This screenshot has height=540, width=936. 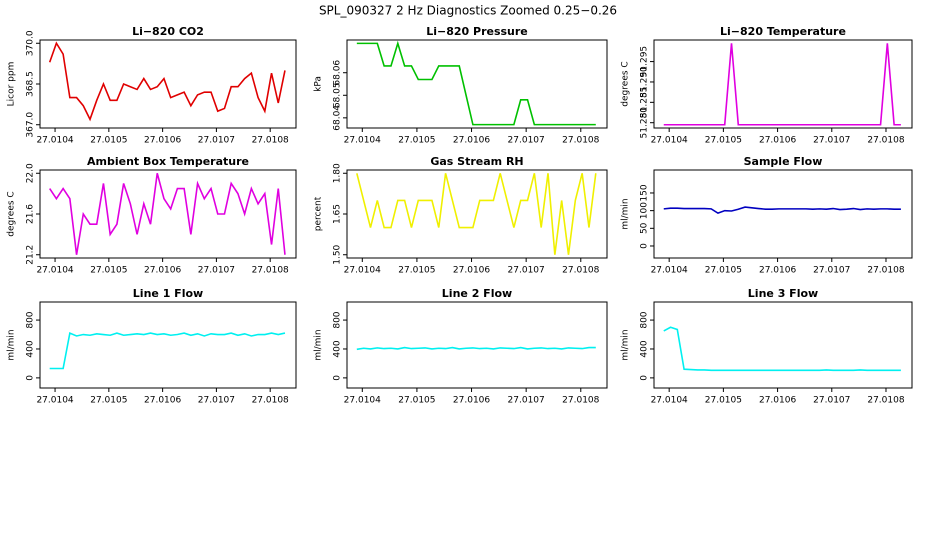 What do you see at coordinates (783, 293) in the screenshot?
I see `panel-title: Line 3 Flow` at bounding box center [783, 293].